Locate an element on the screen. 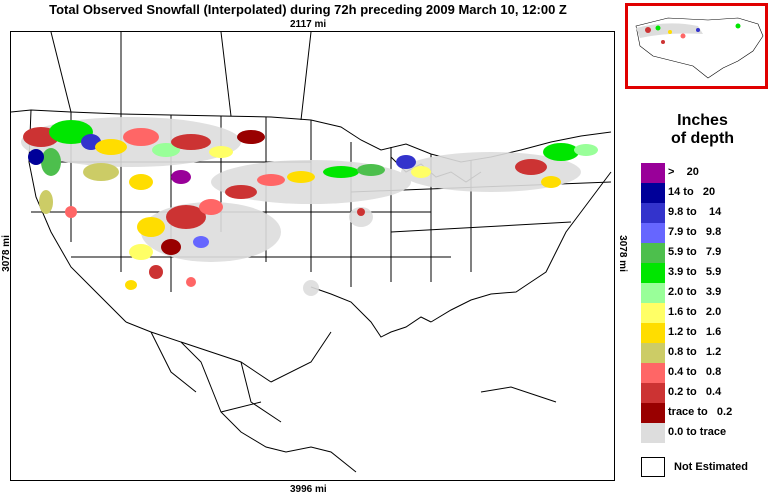  overview-inset-map is located at coordinates (696, 46).